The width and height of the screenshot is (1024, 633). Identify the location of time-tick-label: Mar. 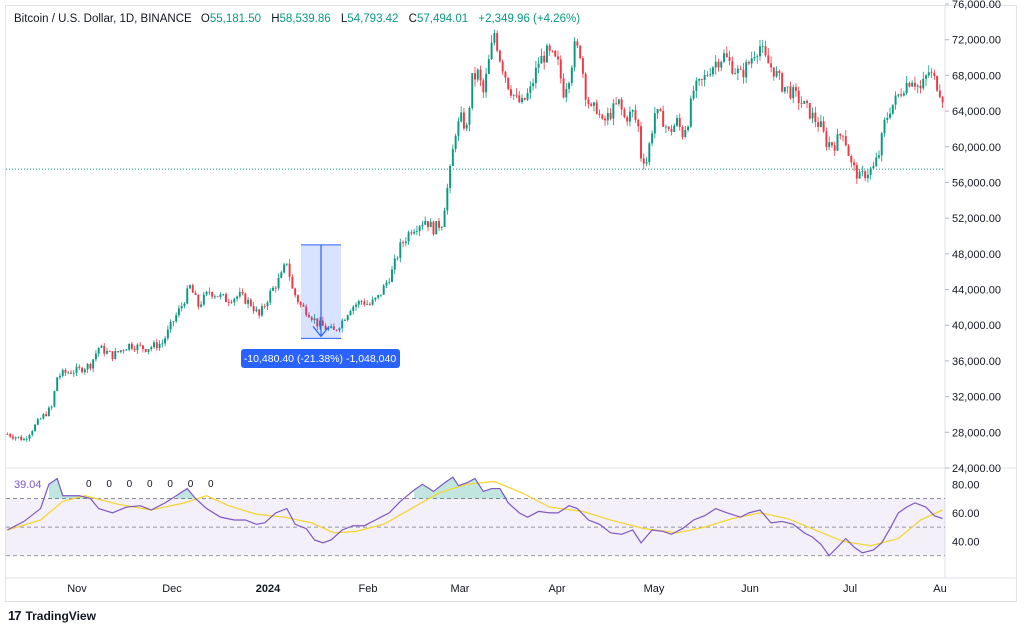
(460, 589).